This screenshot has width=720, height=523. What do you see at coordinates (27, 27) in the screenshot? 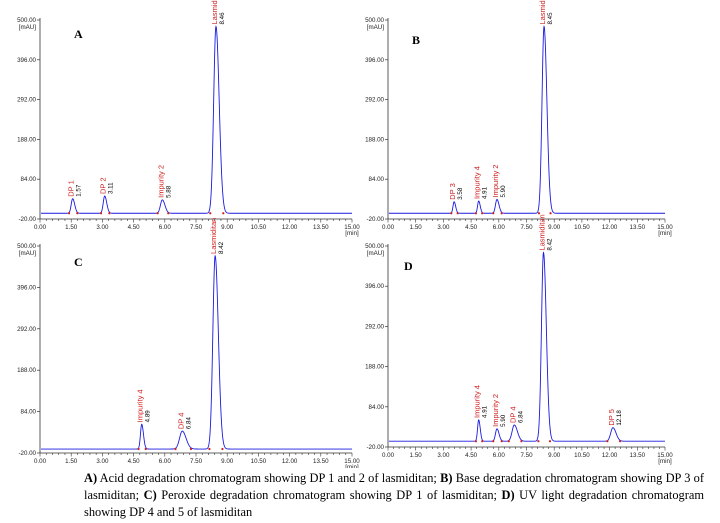
I see `panel-a-y-unit: [mAU]` at bounding box center [27, 27].